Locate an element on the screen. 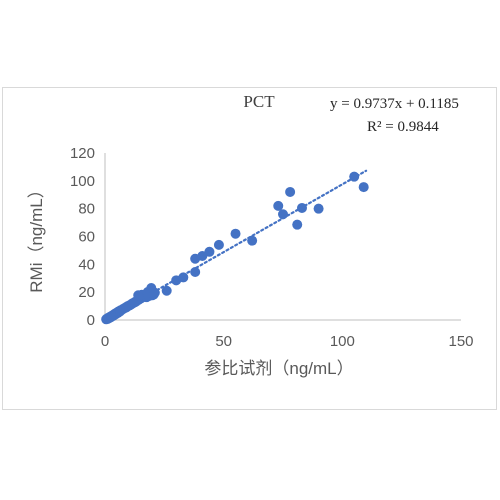 Image resolution: width=500 pixels, height=500 pixels. trendline-r-squared: R² = 0.9844 is located at coordinates (403, 127).